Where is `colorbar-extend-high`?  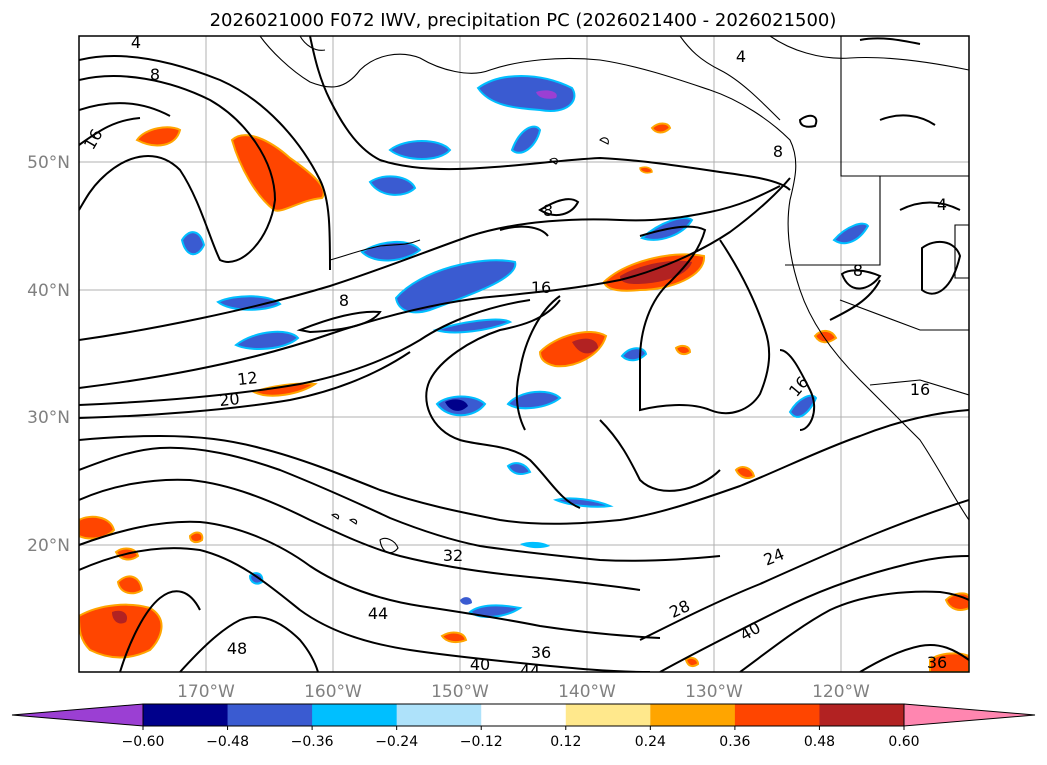
colorbar-extend-high is located at coordinates (969, 715).